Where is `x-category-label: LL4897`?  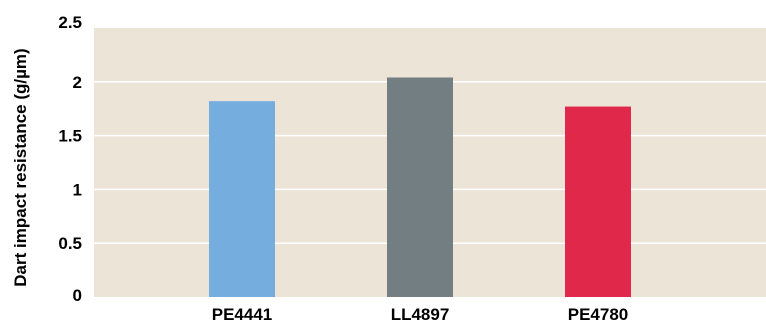
x-category-label: LL4897 is located at coordinates (420, 314).